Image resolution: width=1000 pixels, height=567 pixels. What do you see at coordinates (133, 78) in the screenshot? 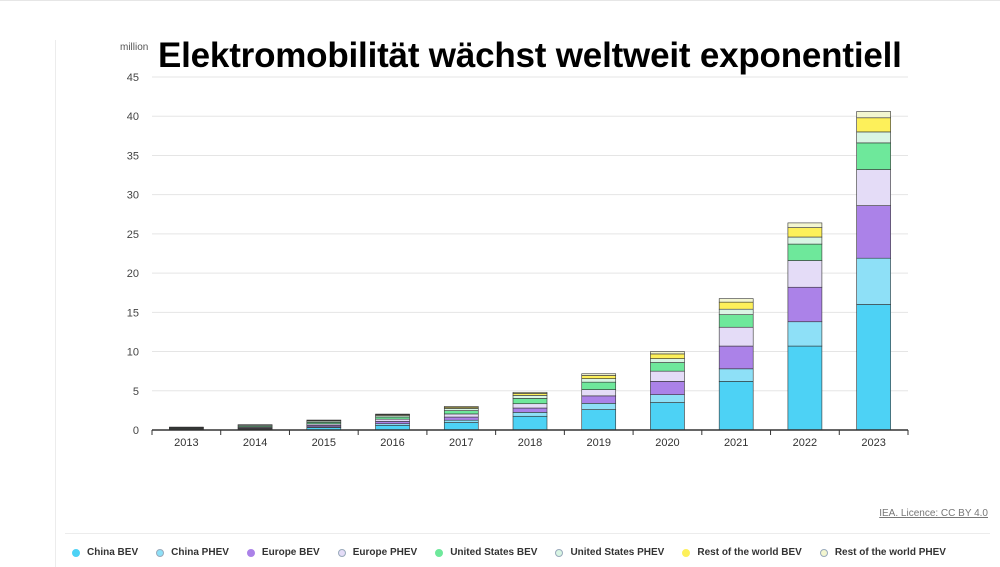
I see `y-tick-label: 45` at bounding box center [133, 78].